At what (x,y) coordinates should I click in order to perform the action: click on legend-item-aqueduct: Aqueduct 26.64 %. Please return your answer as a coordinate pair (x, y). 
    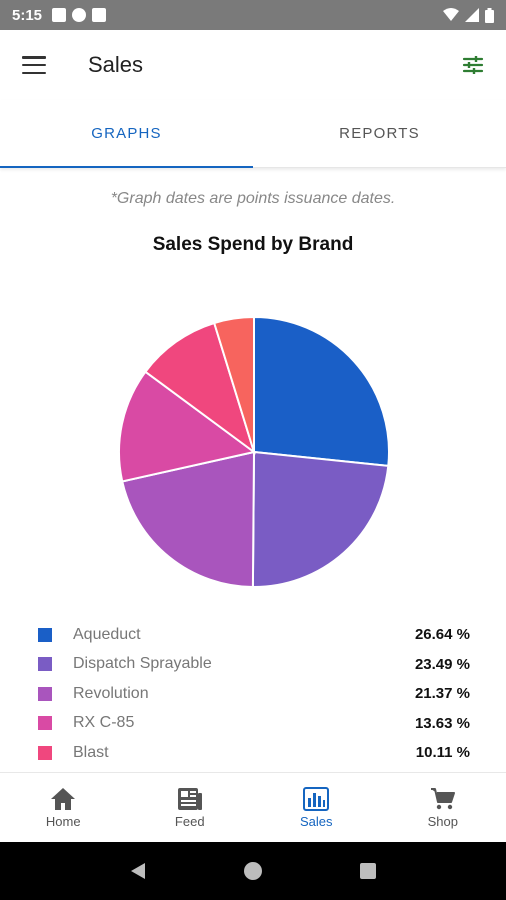
    Looking at the image, I should click on (253, 635).